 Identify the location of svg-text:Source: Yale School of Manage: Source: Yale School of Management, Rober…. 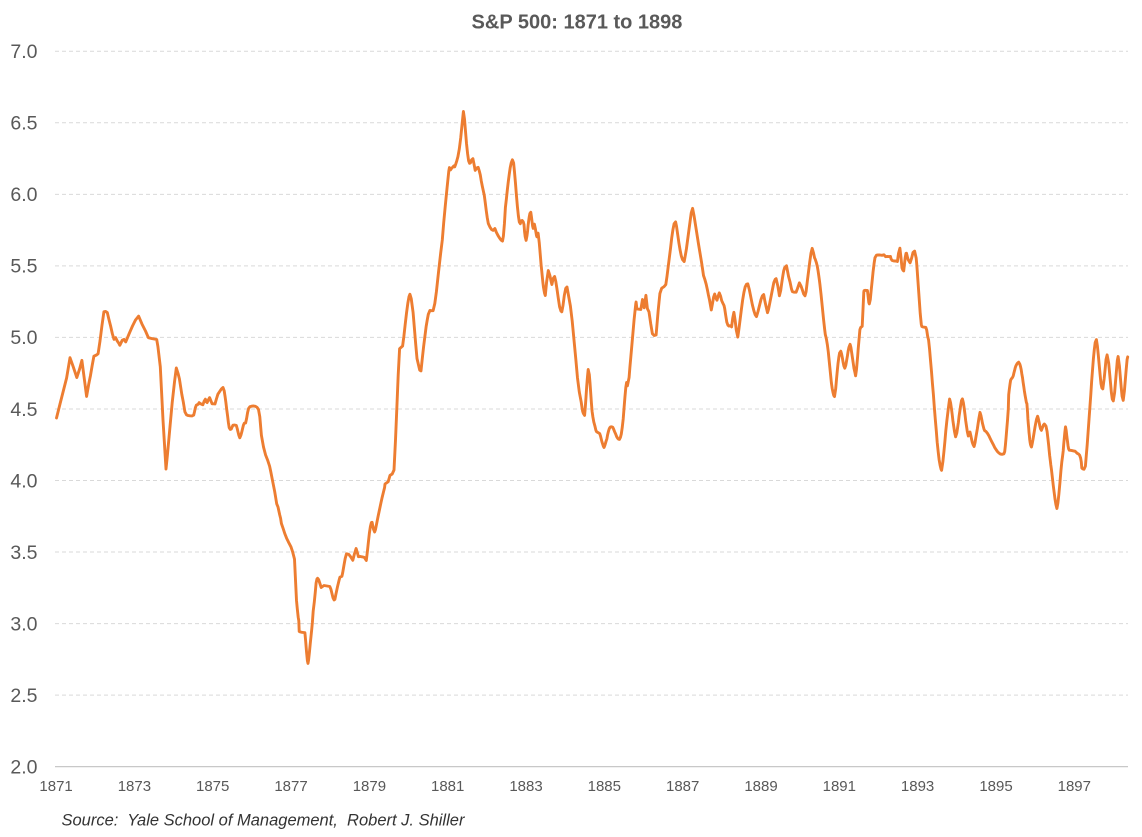
(264, 821).